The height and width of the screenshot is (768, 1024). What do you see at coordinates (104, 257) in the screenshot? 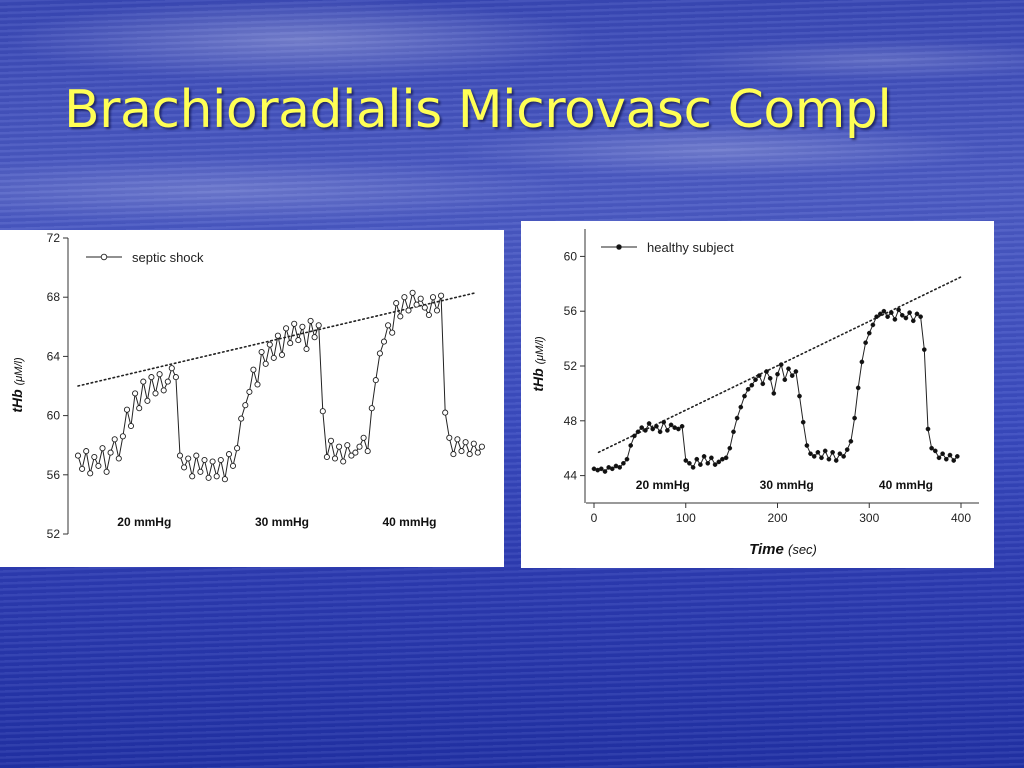
I see `legend-marker` at bounding box center [104, 257].